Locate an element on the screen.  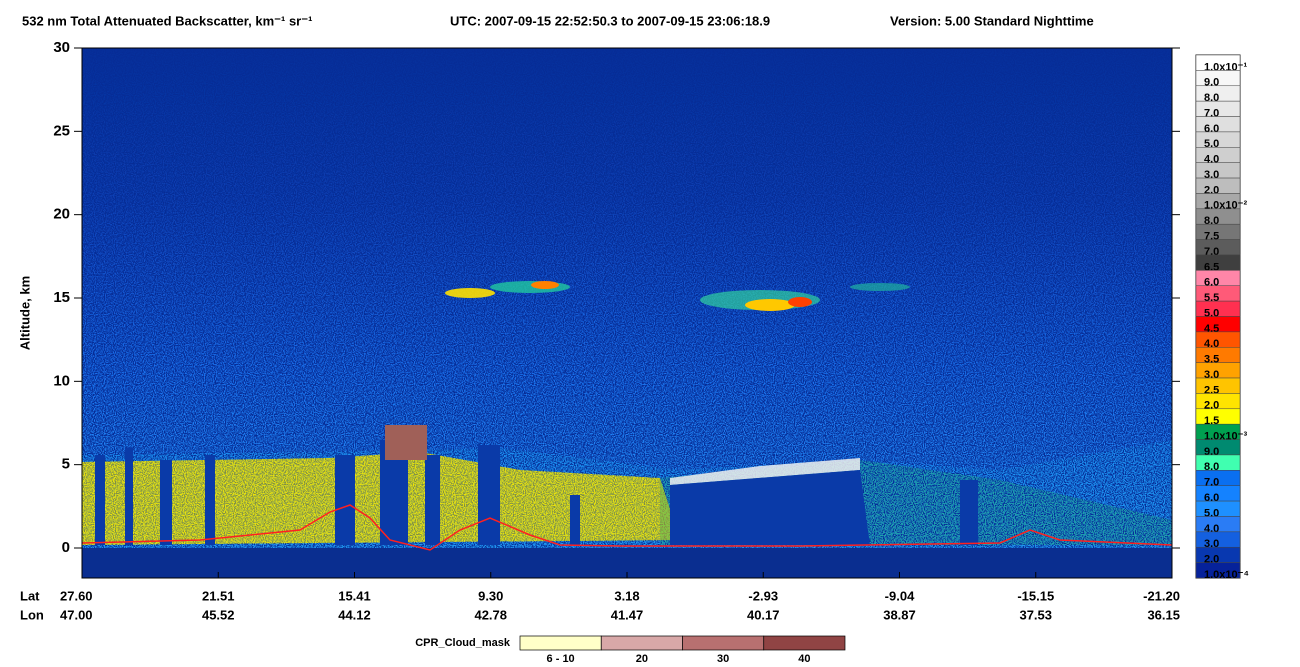
cirrus is located at coordinates (677, 296).